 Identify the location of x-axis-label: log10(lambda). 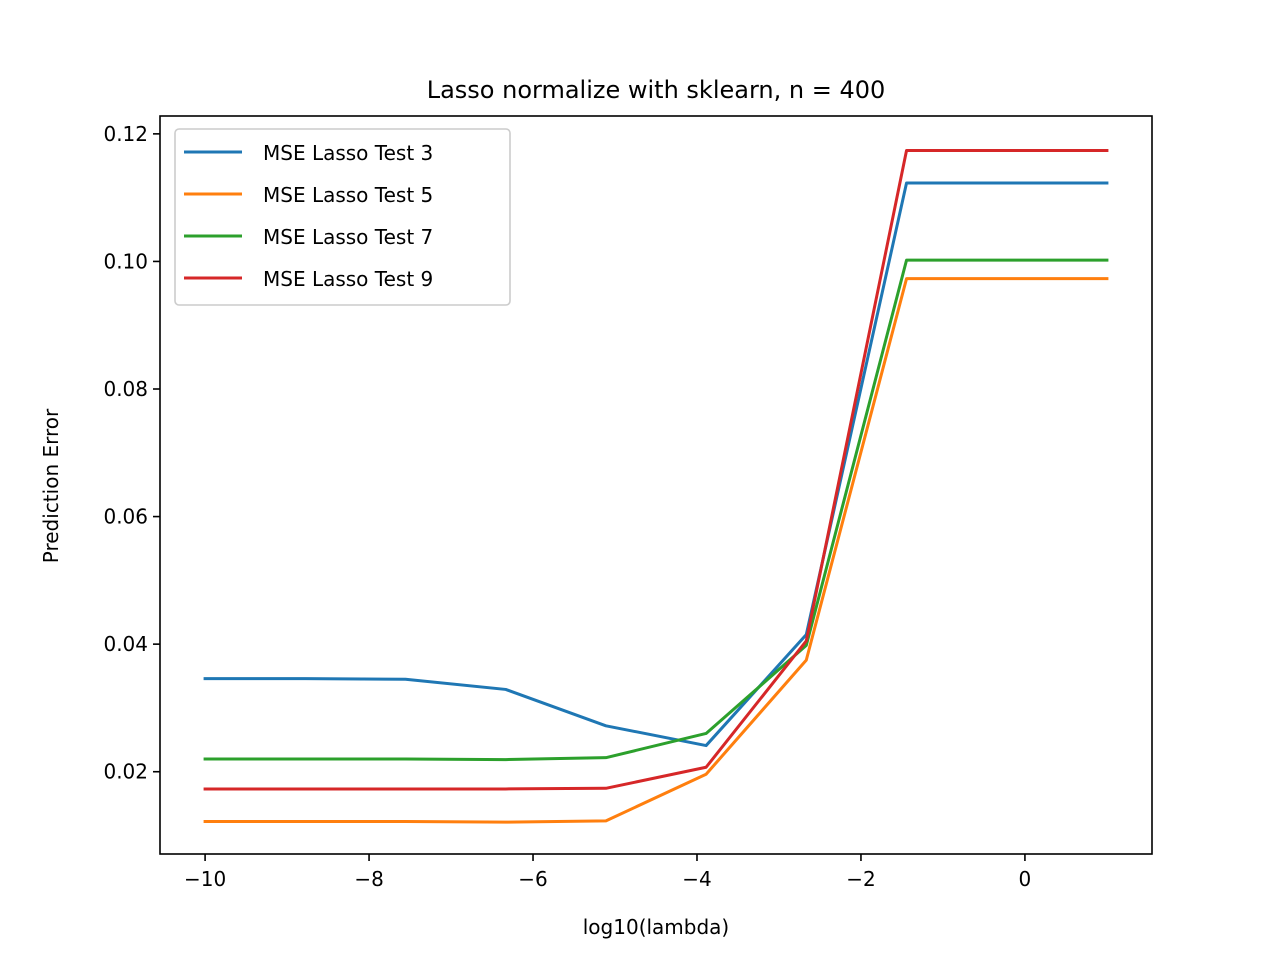
(656, 927).